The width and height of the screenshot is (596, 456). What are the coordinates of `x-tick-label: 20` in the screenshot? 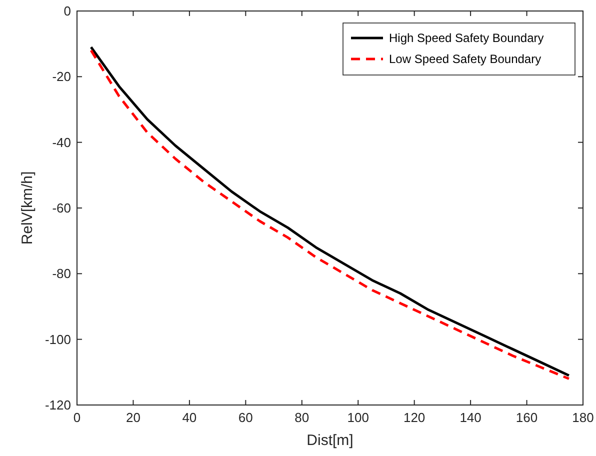 It's located at (133, 417).